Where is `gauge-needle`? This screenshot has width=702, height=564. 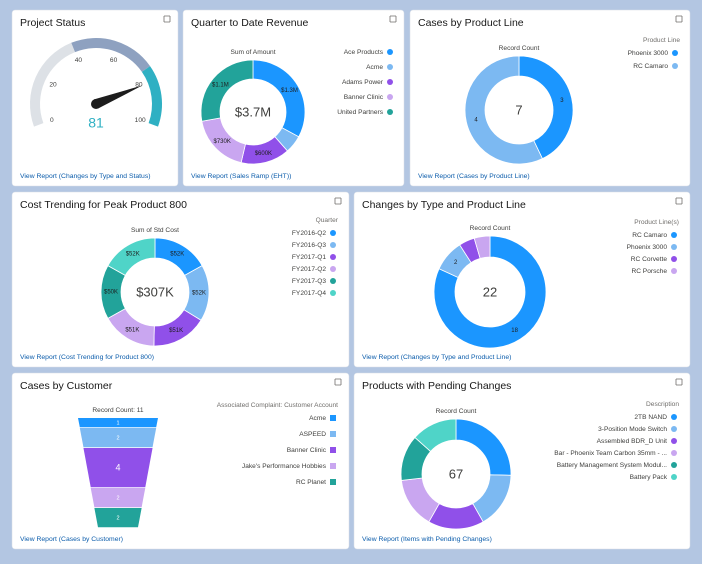
gauge-needle is located at coordinates (118, 97).